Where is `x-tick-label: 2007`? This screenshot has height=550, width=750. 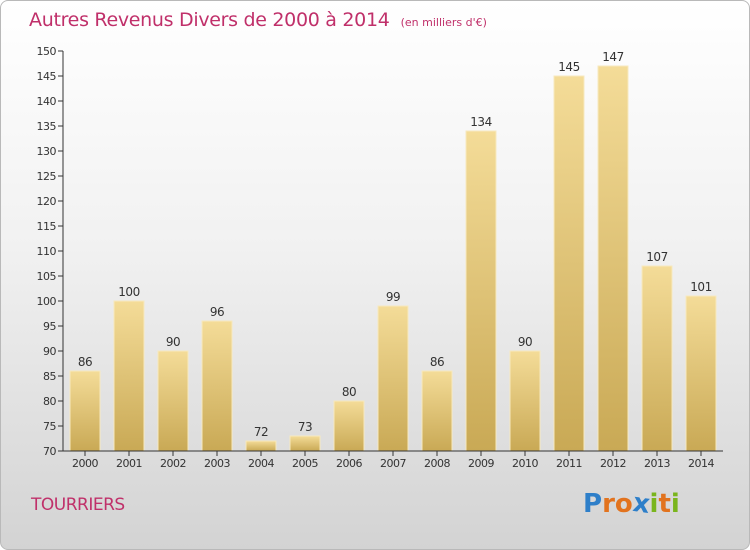 x-tick-label: 2007 is located at coordinates (393, 463).